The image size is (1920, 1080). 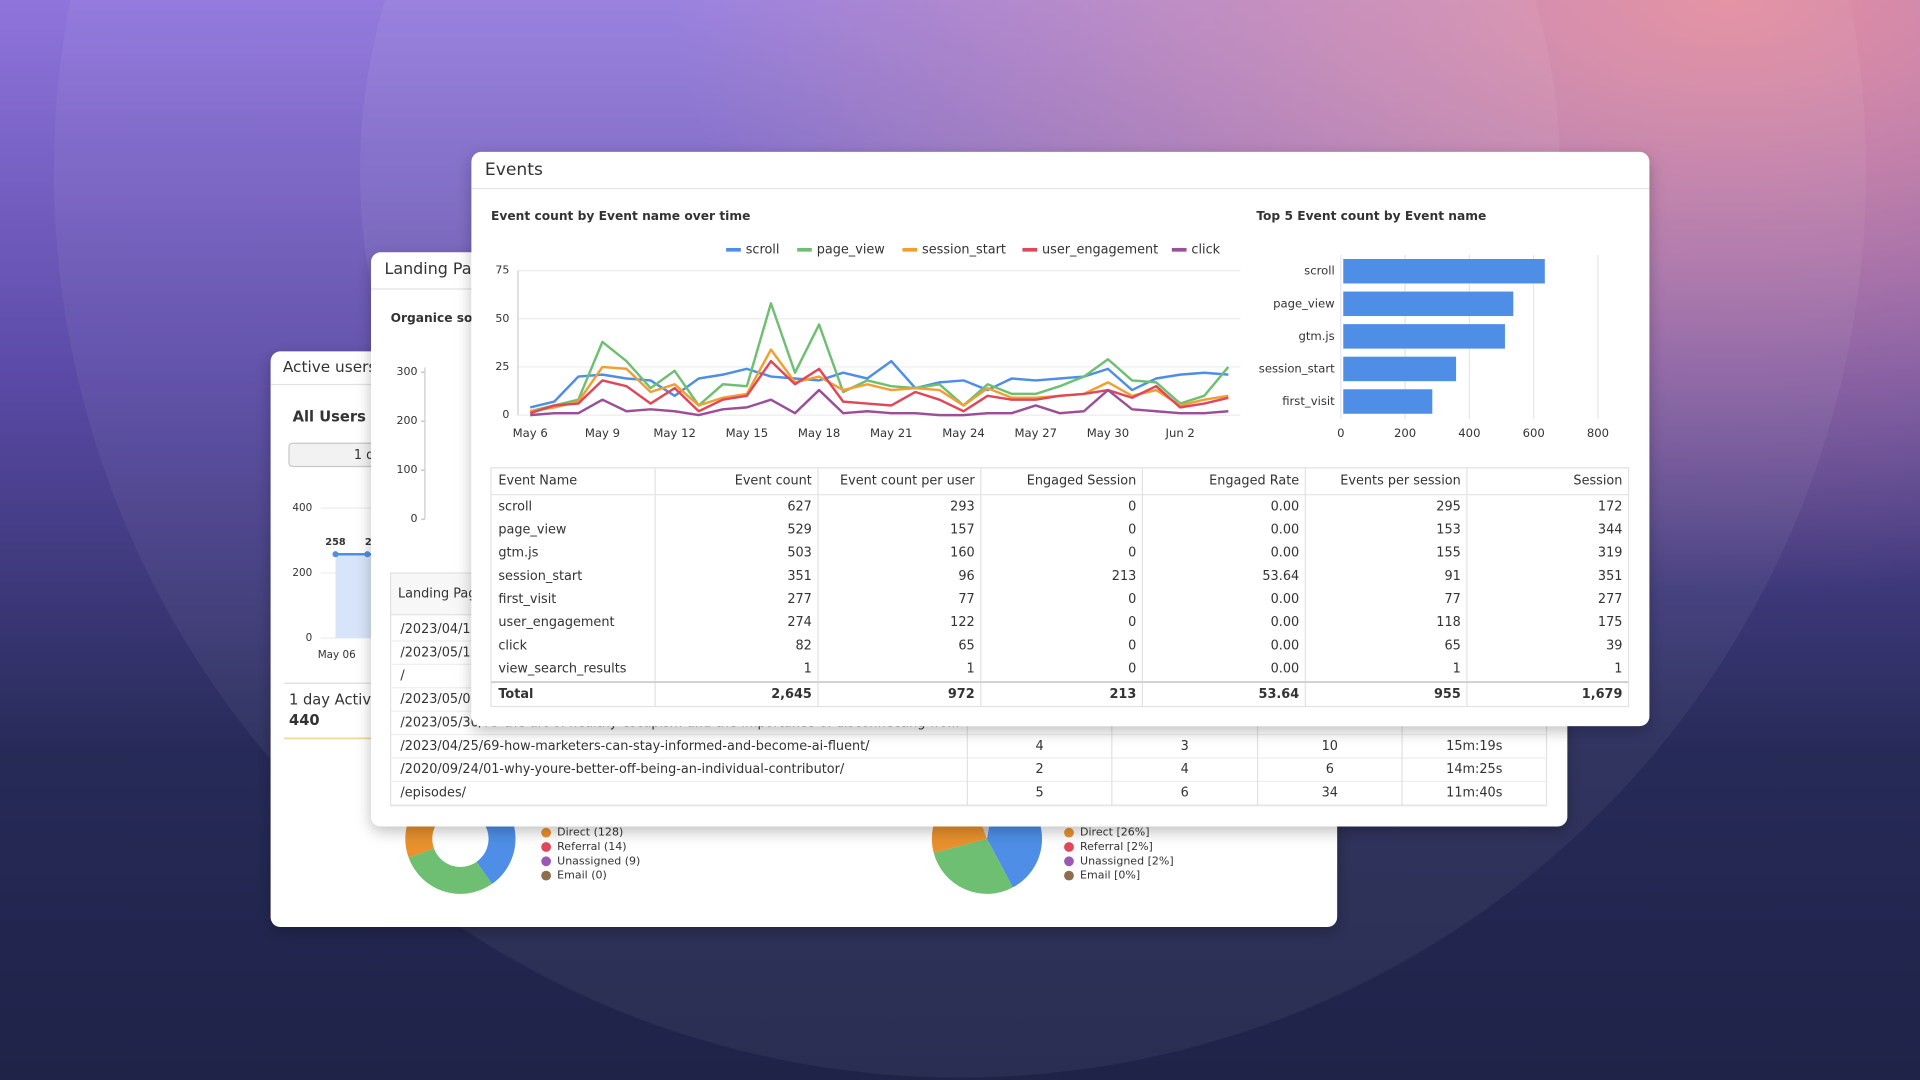 What do you see at coordinates (512, 645) in the screenshot?
I see `table-cell: click` at bounding box center [512, 645].